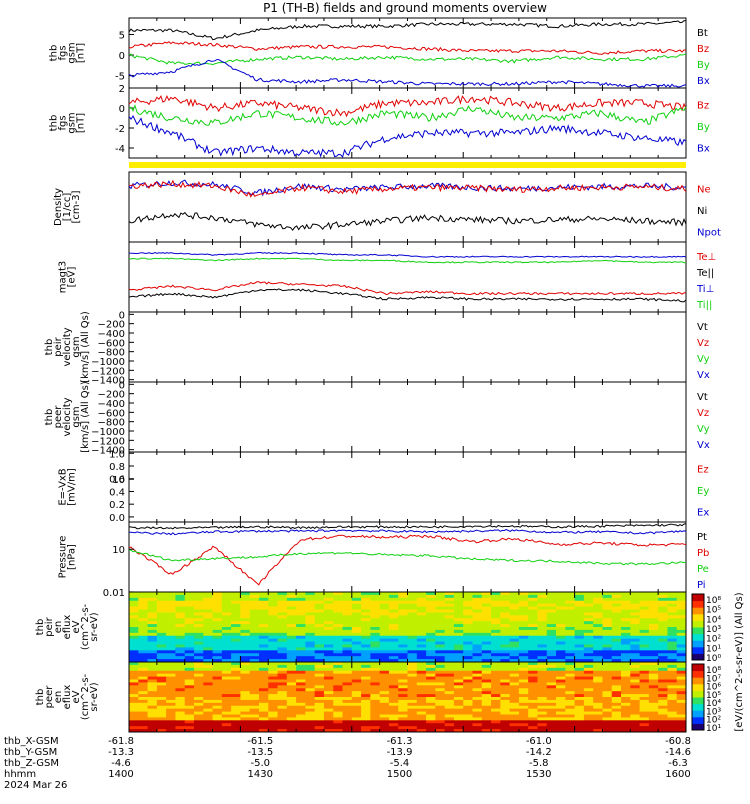 The width and height of the screenshot is (750, 804). I want to click on colorbar-tick-label: 10⁴, so click(713, 704).